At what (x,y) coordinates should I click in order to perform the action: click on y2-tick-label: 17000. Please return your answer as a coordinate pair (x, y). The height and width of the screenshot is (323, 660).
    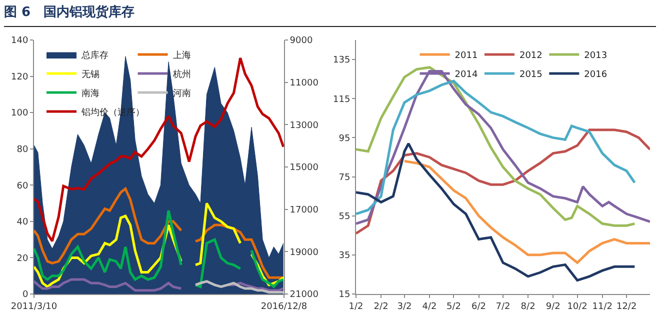
    Looking at the image, I should click on (304, 210).